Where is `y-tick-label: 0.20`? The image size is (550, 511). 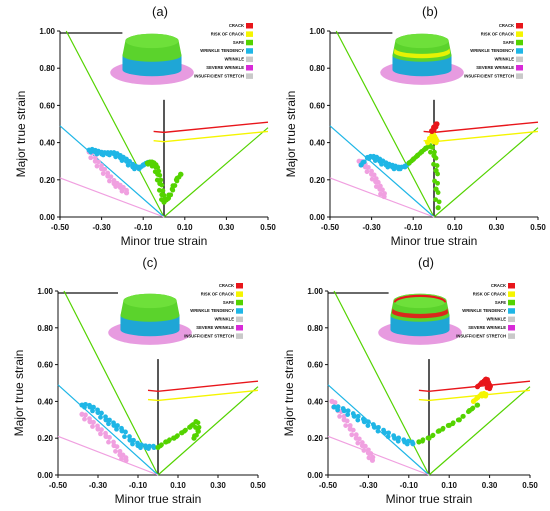 y-tick-label: 0.20 is located at coordinates (45, 438).